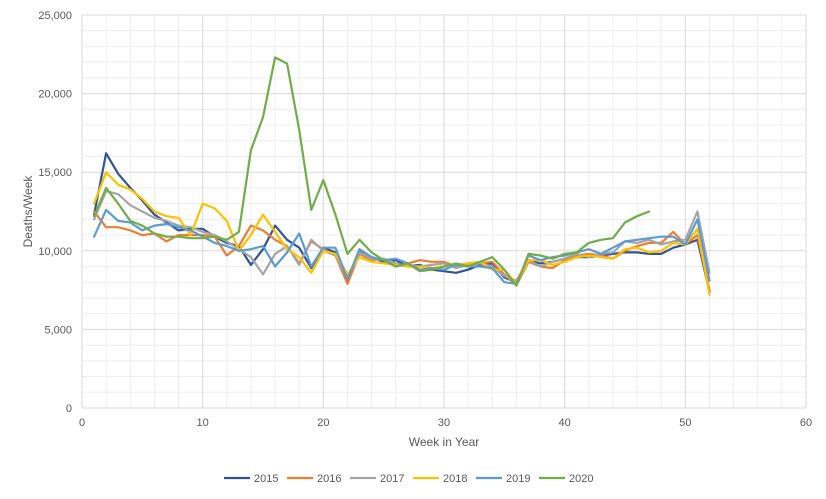  I want to click on y-tick-label: 5,000, so click(58, 330).